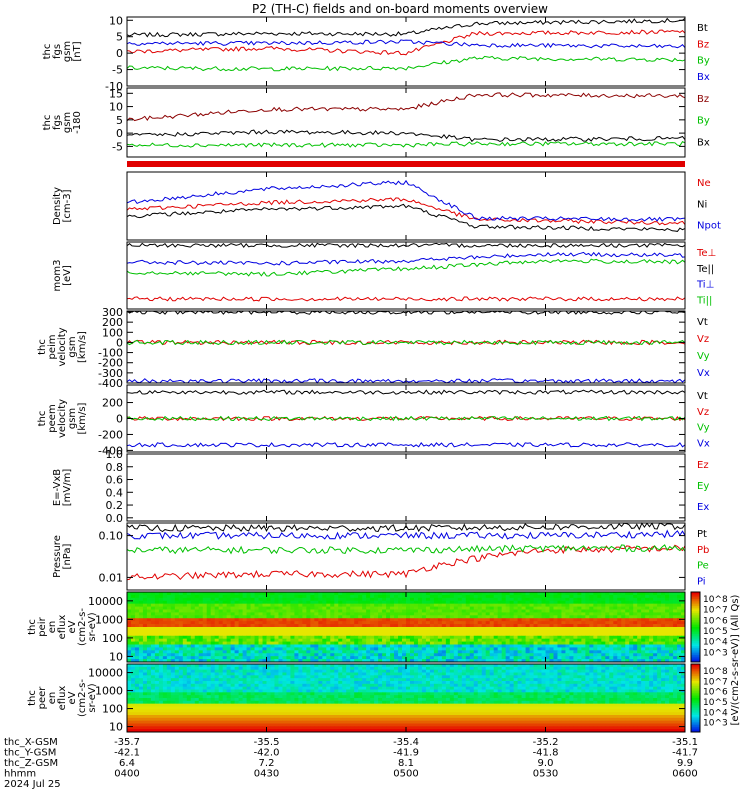 The image size is (750, 800). Describe the element at coordinates (62, 418) in the screenshot. I see `y-axis-label: velocity` at that location.